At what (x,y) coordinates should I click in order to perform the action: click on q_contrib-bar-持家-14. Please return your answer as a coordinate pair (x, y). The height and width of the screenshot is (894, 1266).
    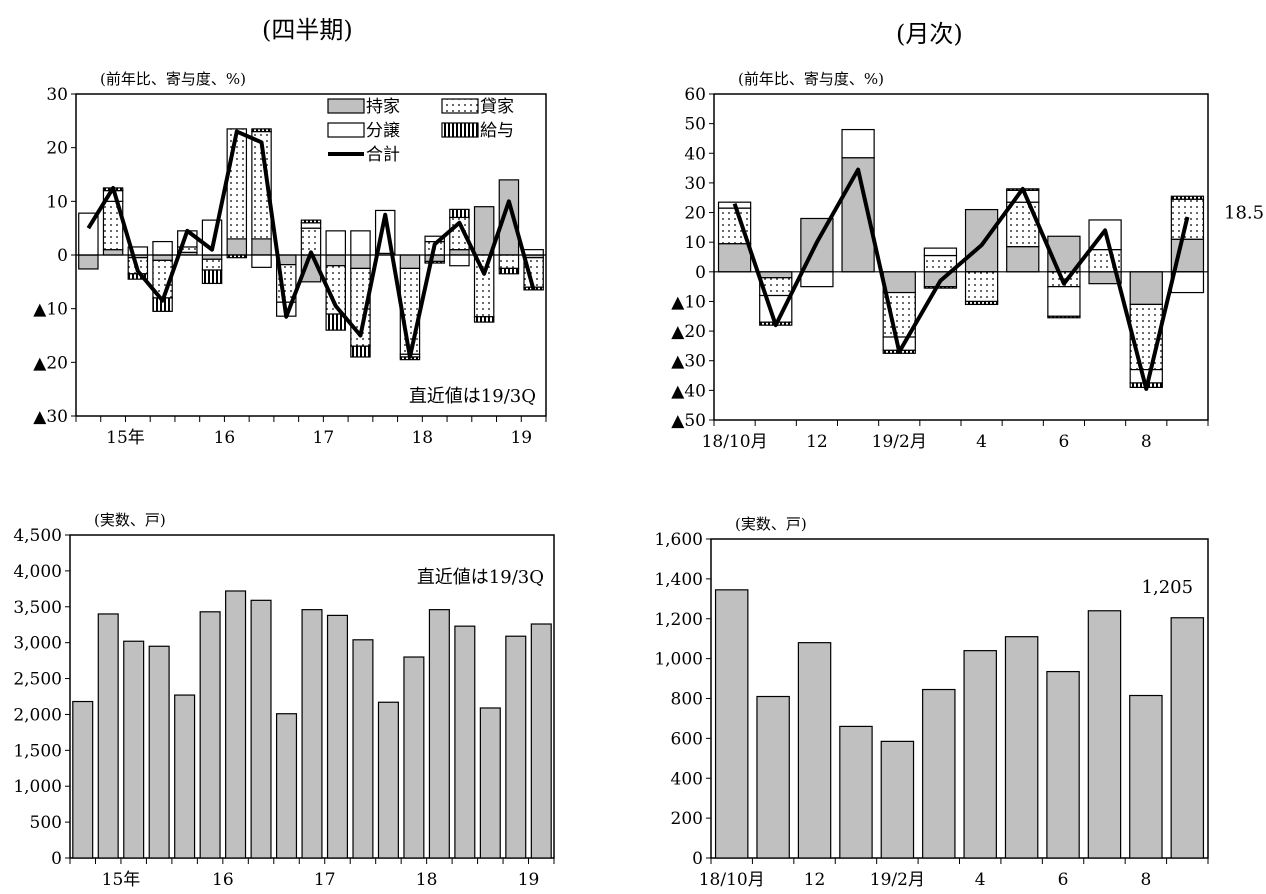
    Looking at the image, I should click on (434, 258).